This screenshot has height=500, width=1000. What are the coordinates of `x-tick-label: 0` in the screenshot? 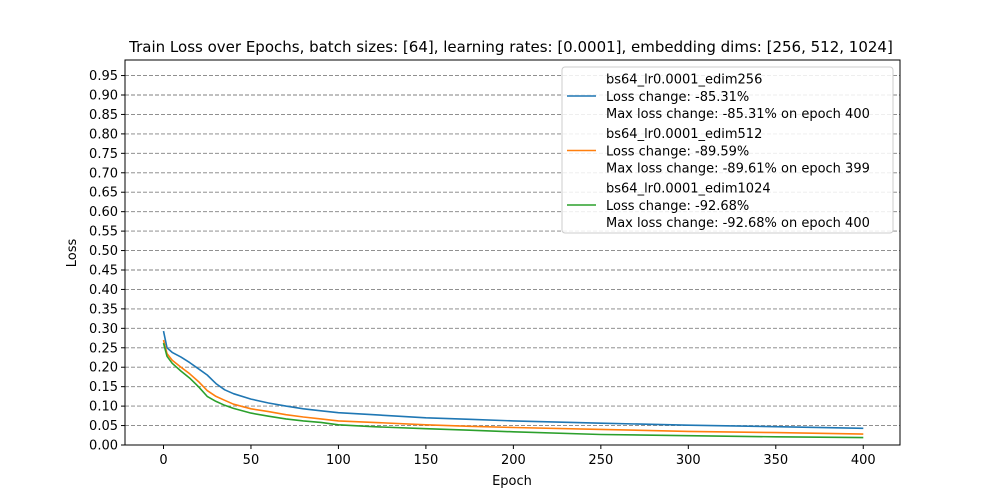 It's located at (163, 460).